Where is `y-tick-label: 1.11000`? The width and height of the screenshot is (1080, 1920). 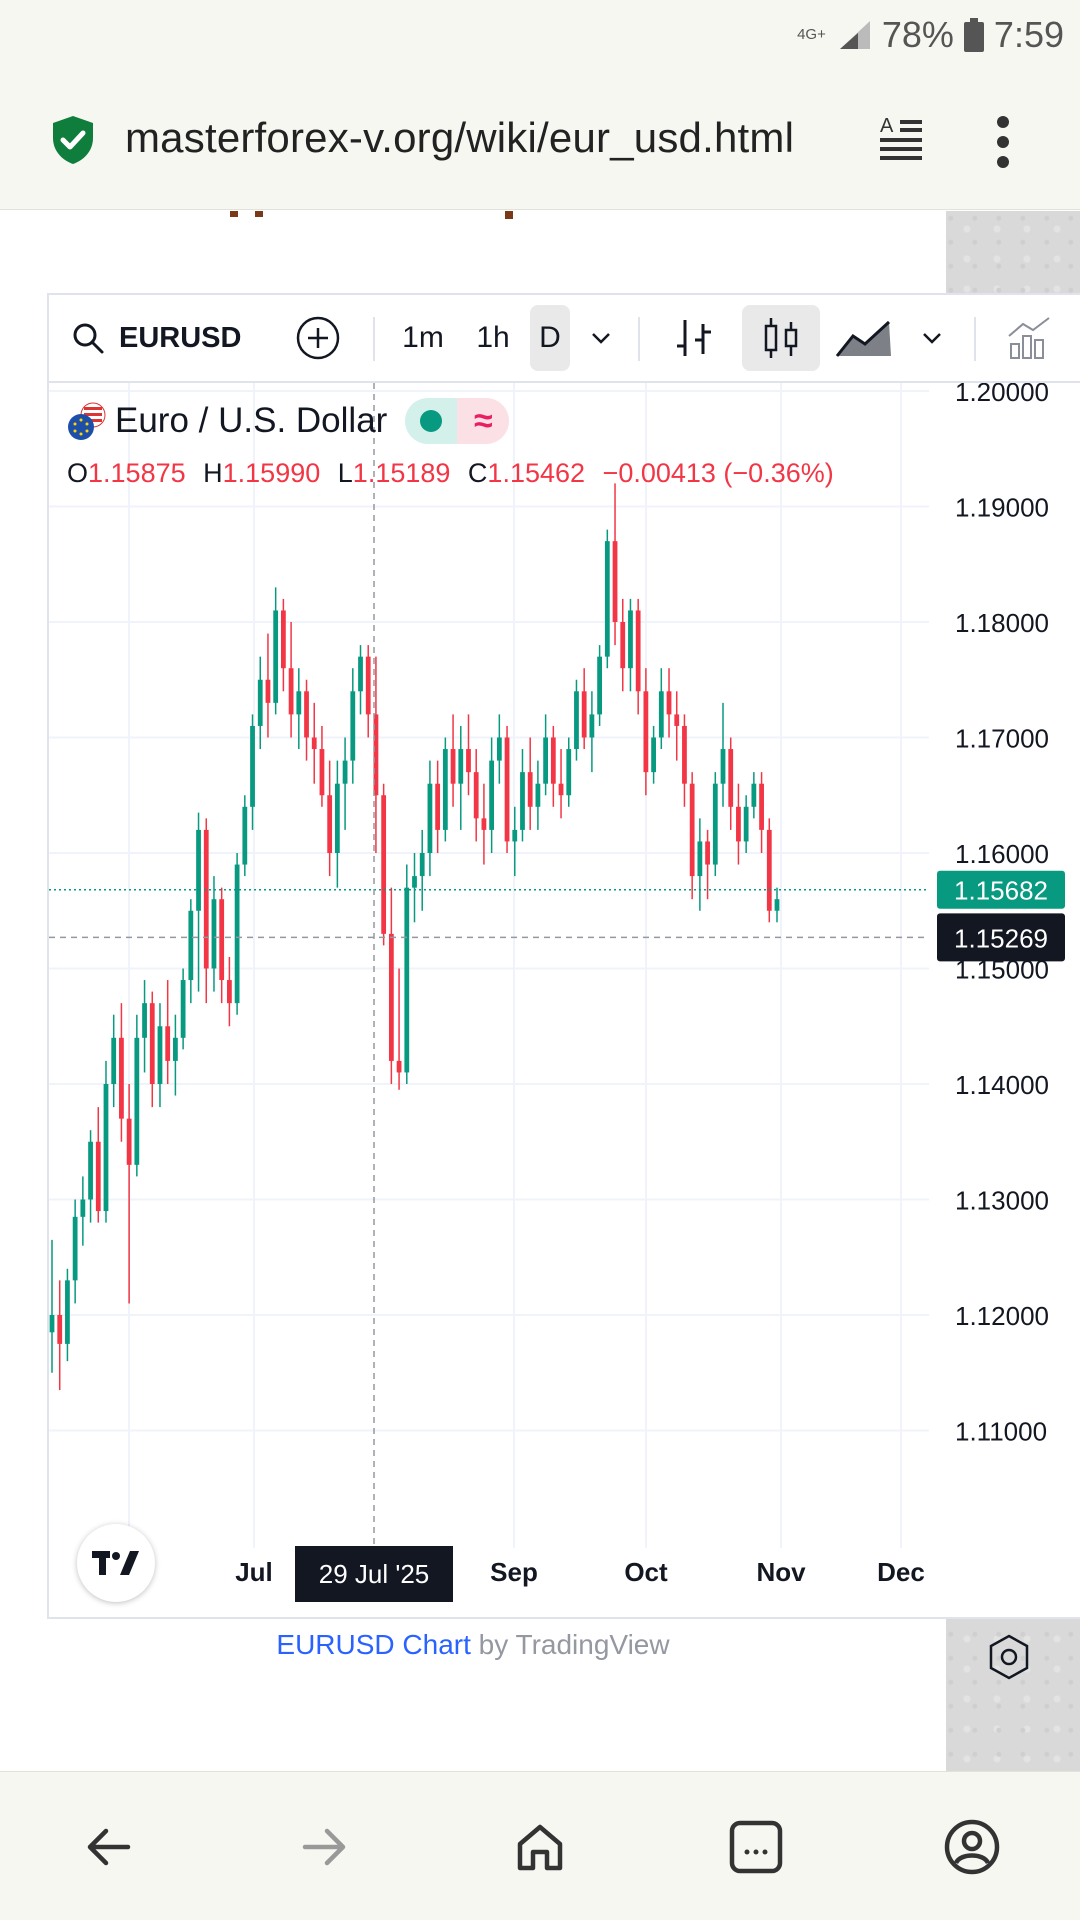
y-tick-label: 1.11000 is located at coordinates (1001, 1432).